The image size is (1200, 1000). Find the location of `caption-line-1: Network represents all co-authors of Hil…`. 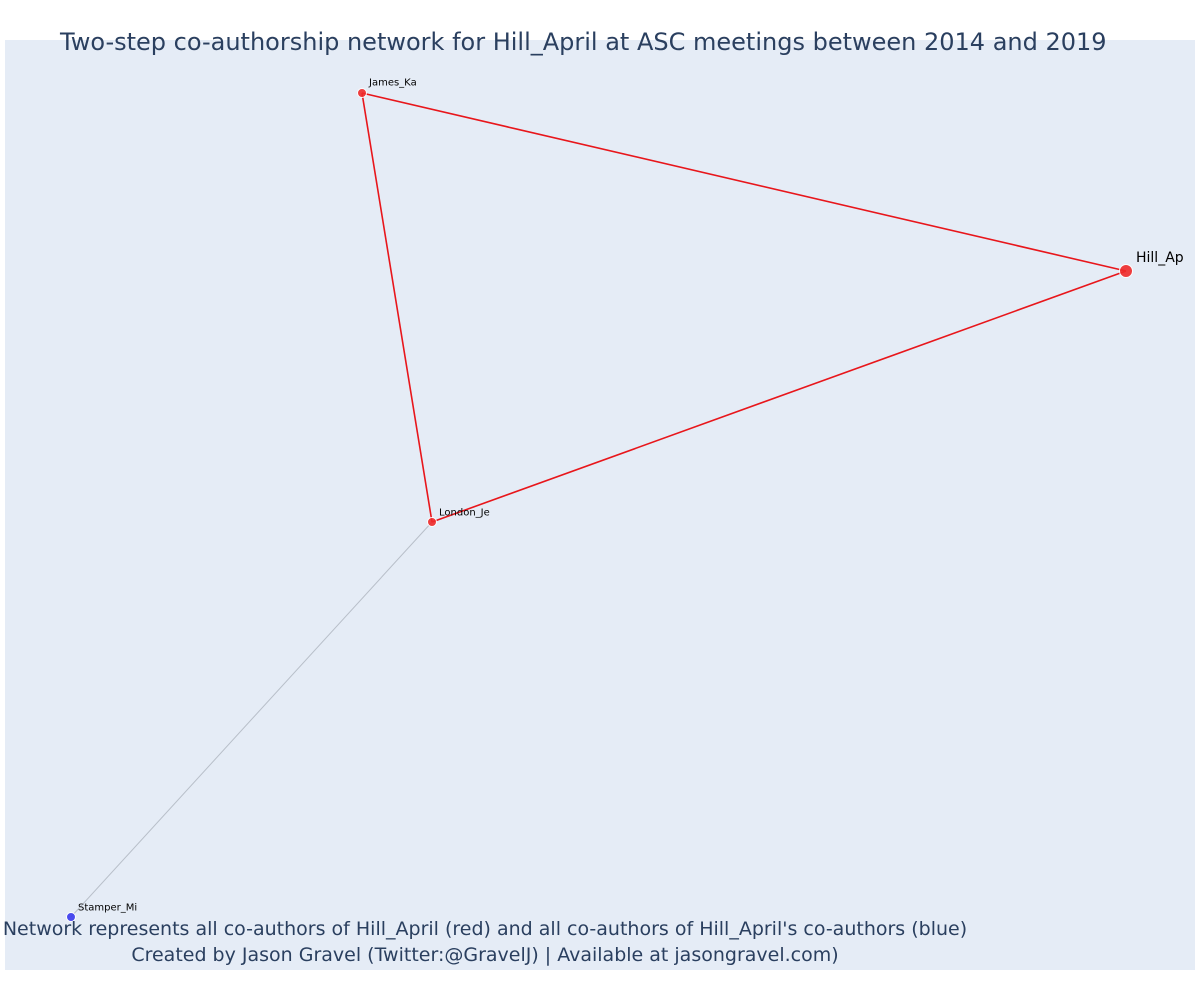

caption-line-1: Network represents all co-authors of Hil… is located at coordinates (485, 929).